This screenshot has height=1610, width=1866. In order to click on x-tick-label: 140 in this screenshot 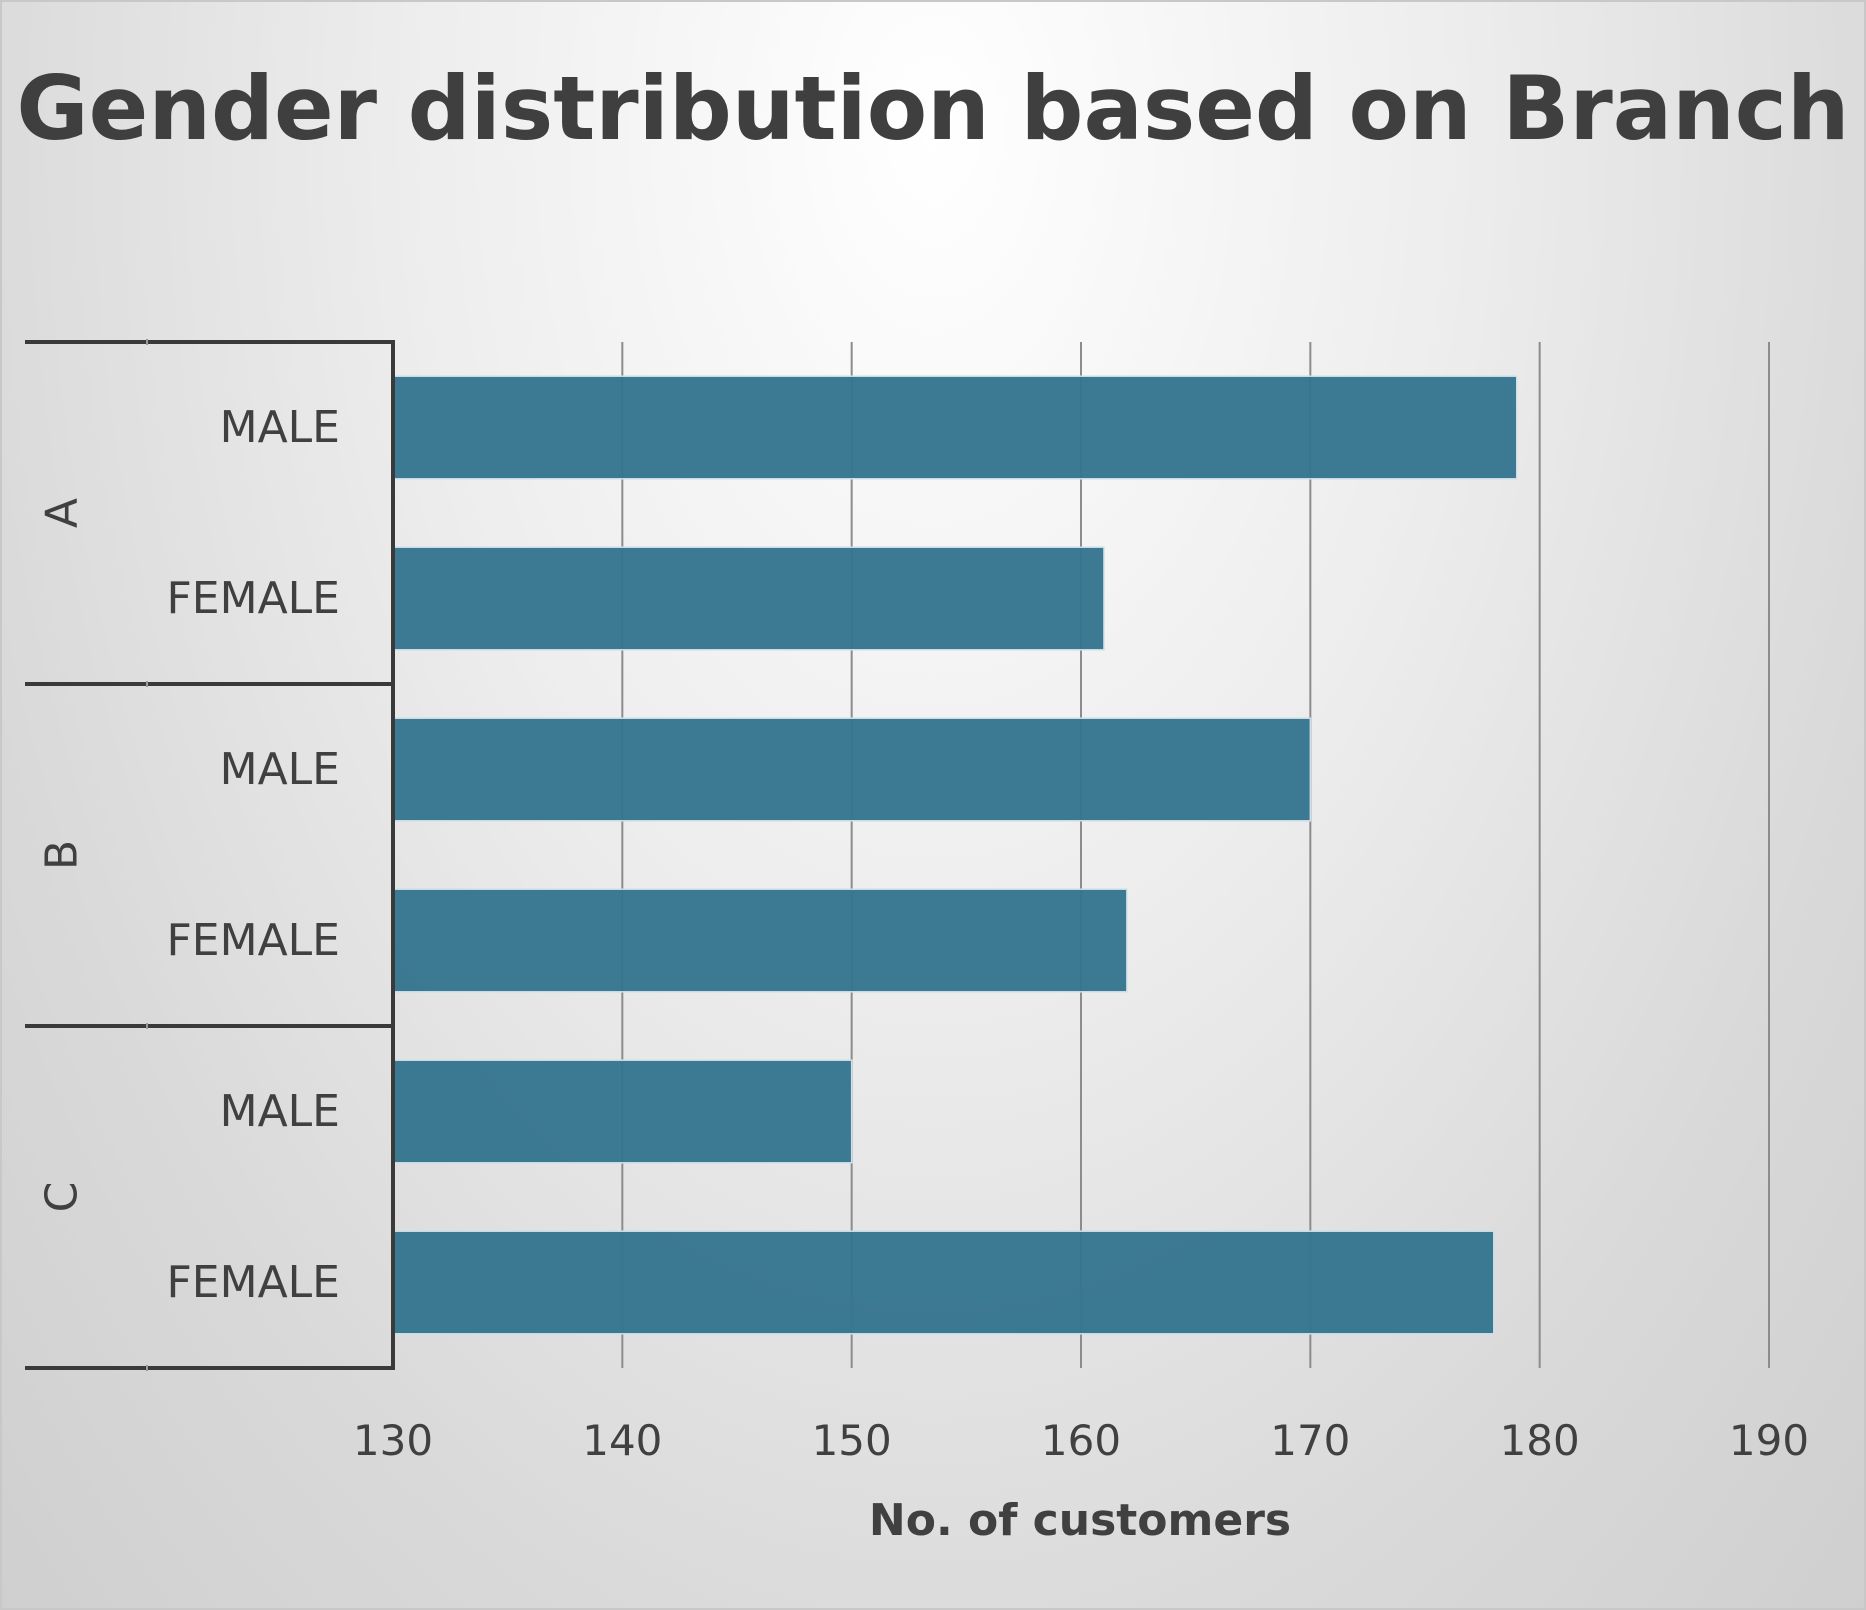, I will do `click(622, 1440)`.